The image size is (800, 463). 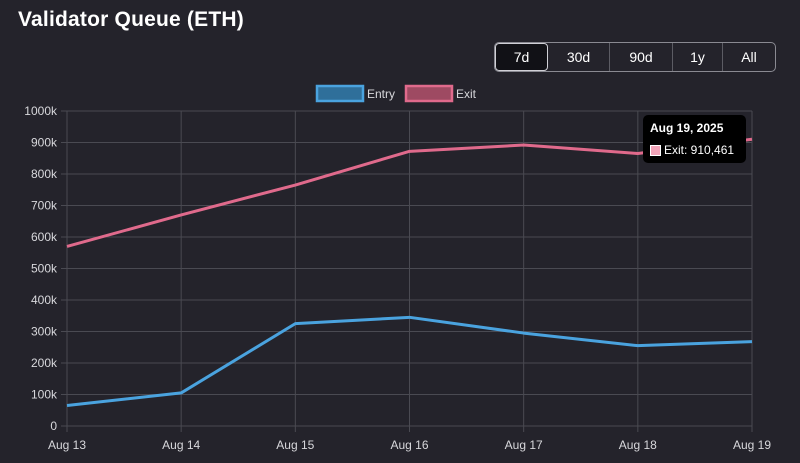 What do you see at coordinates (381, 94) in the screenshot?
I see `legend-label-entry: Entry` at bounding box center [381, 94].